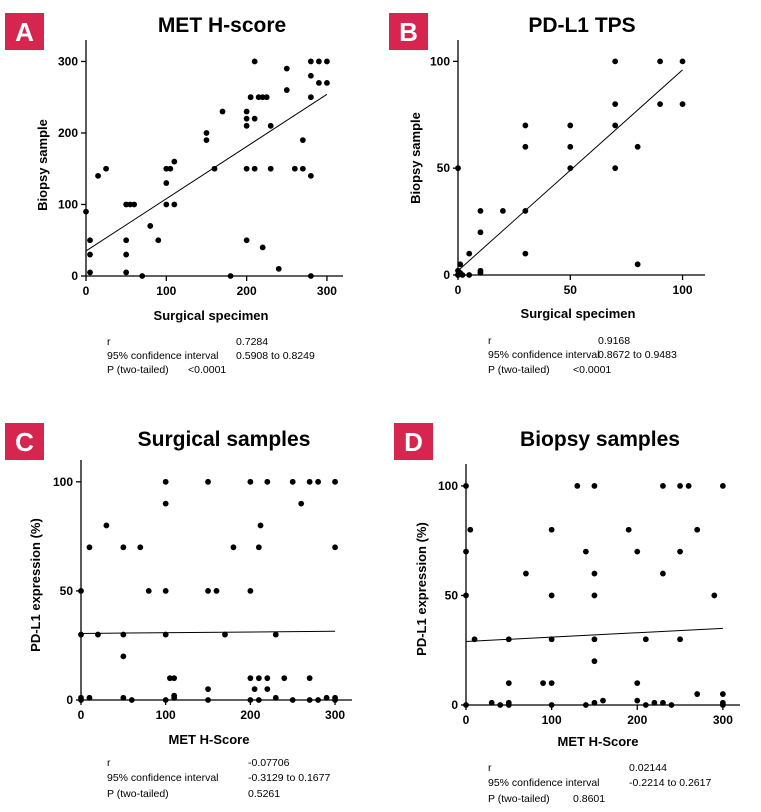 This screenshot has height=812, width=761. Describe the element at coordinates (413, 441) in the screenshot. I see `panel-d-badge` at that location.